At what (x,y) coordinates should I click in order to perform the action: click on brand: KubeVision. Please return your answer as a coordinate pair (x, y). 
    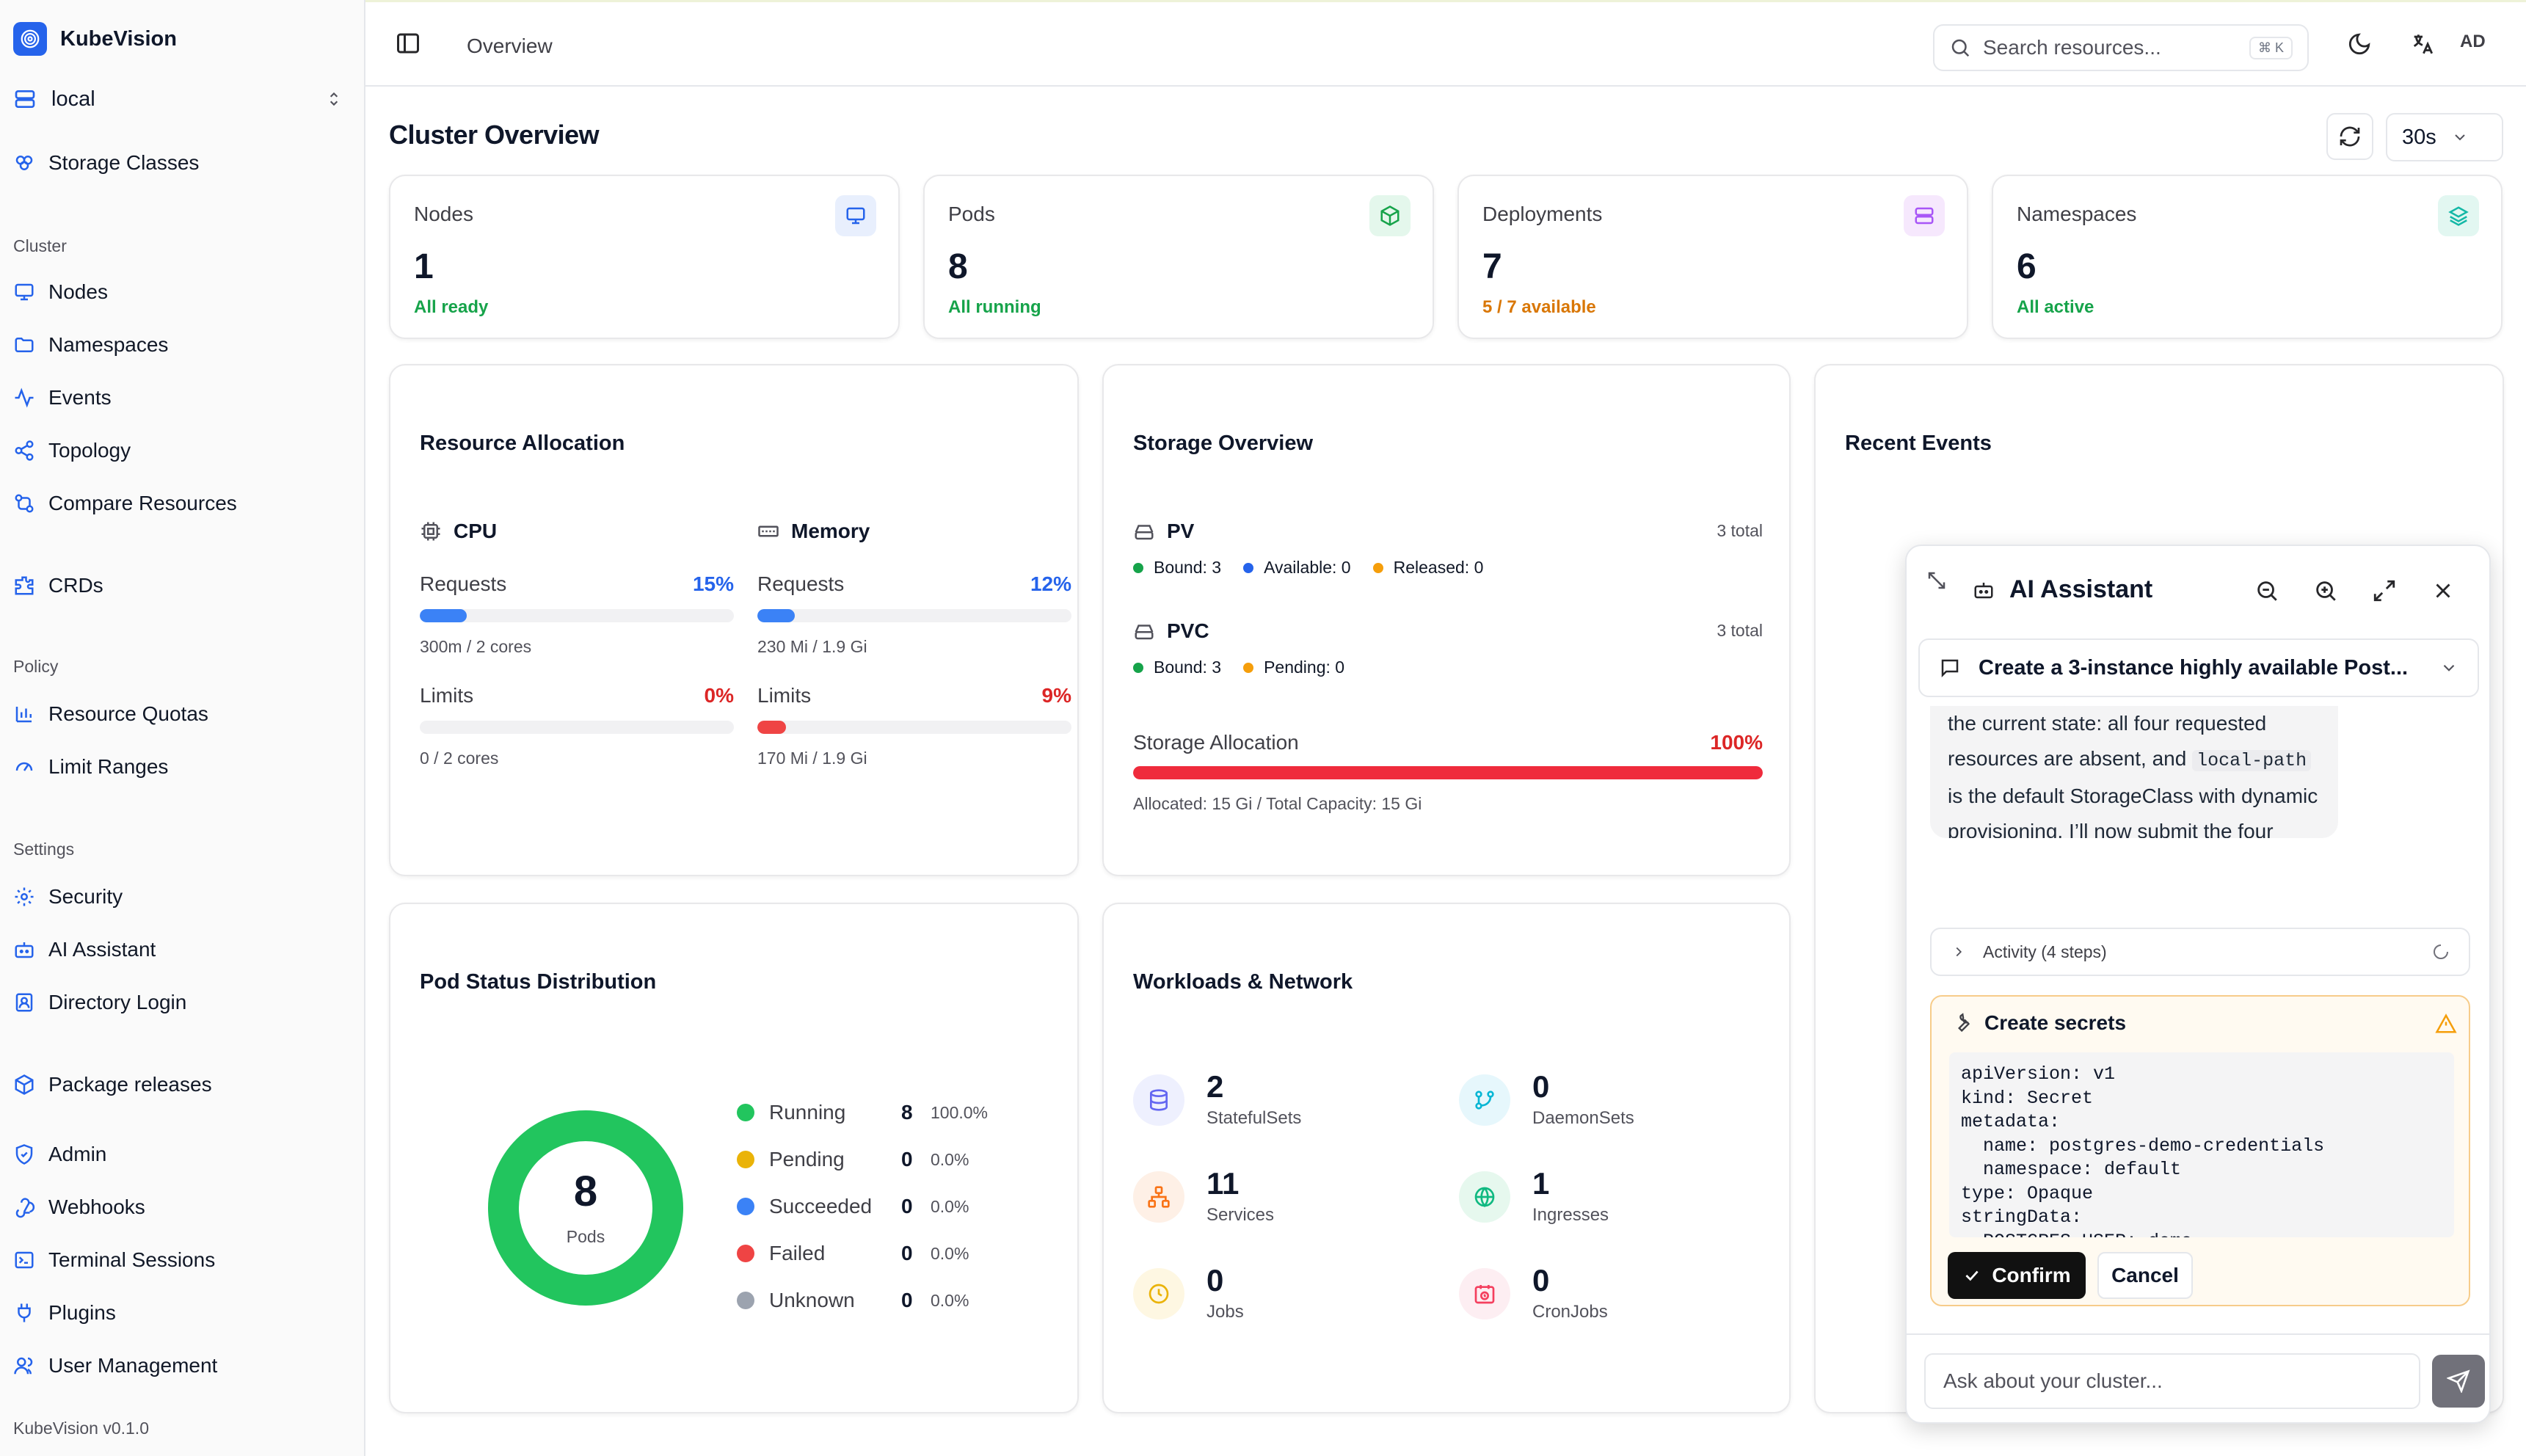
    Looking at the image, I should click on (95, 39).